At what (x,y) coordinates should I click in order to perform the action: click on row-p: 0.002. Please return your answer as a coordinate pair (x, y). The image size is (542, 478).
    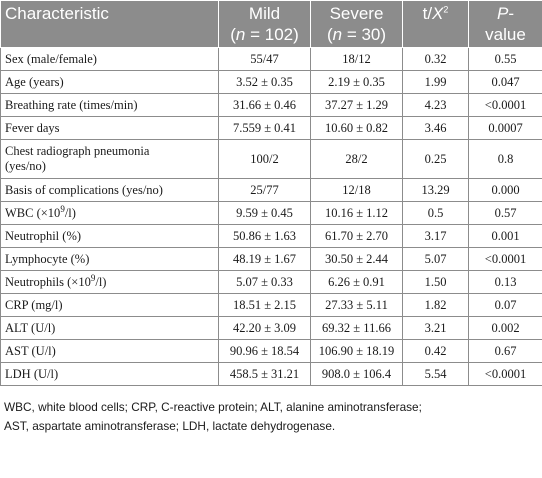
    Looking at the image, I should click on (505, 328).